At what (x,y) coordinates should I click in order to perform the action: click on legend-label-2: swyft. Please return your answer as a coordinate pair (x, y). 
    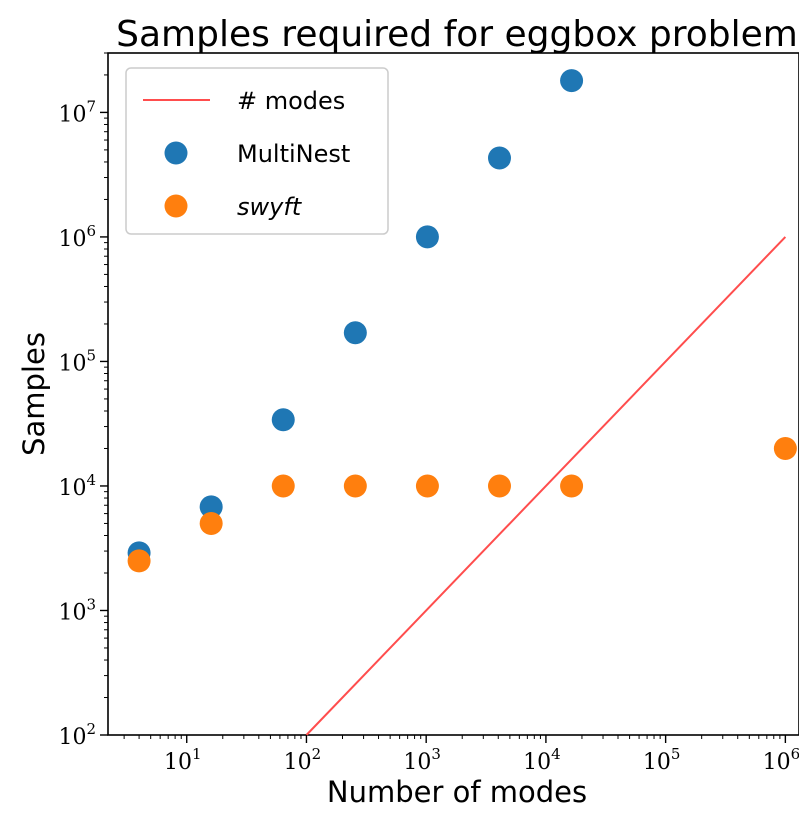
    Looking at the image, I should click on (270, 207).